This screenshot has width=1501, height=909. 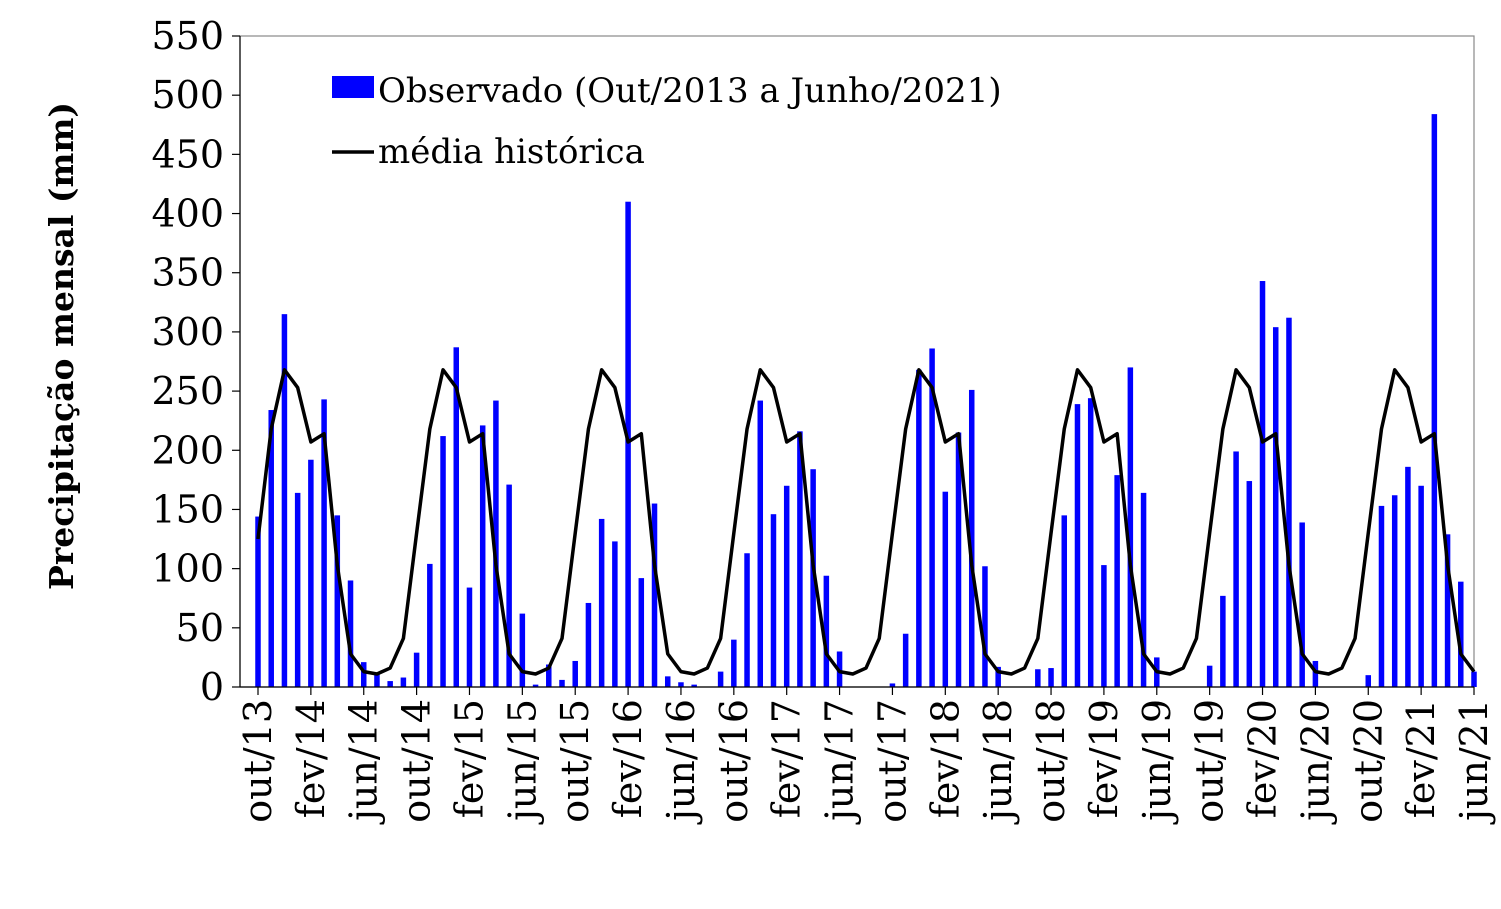 What do you see at coordinates (212, 687) in the screenshot?
I see `y-tick-label-0: 0` at bounding box center [212, 687].